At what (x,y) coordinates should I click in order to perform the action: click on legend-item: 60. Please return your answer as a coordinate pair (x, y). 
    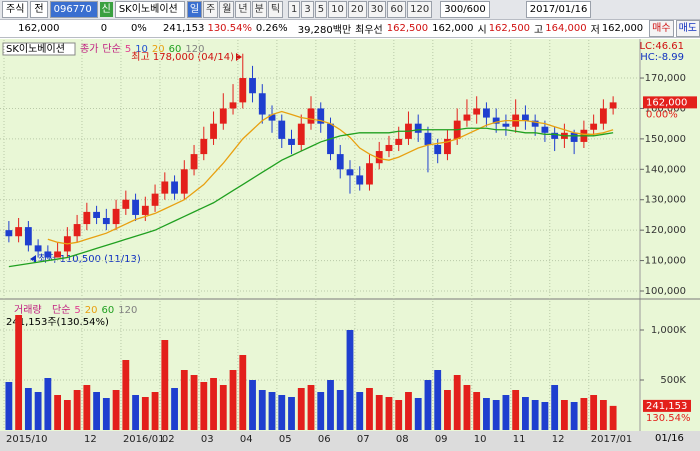
    Looking at the image, I should click on (175, 49).